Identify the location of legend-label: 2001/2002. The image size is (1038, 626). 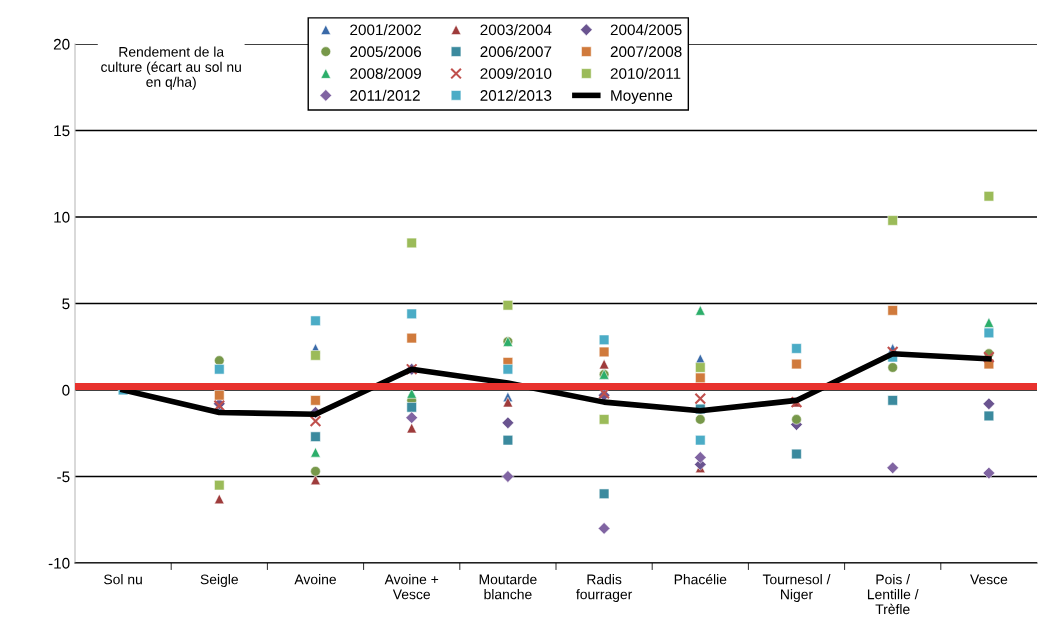
(385, 30).